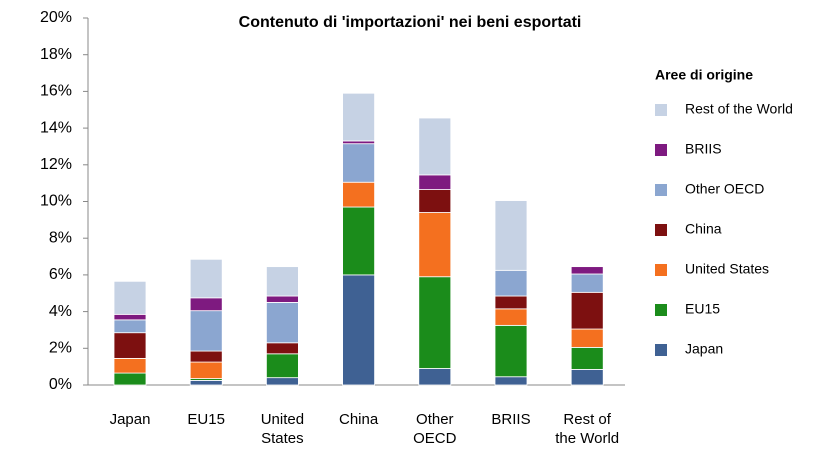 This screenshot has height=453, width=826. I want to click on y-tick-label: 20%, so click(56, 17).